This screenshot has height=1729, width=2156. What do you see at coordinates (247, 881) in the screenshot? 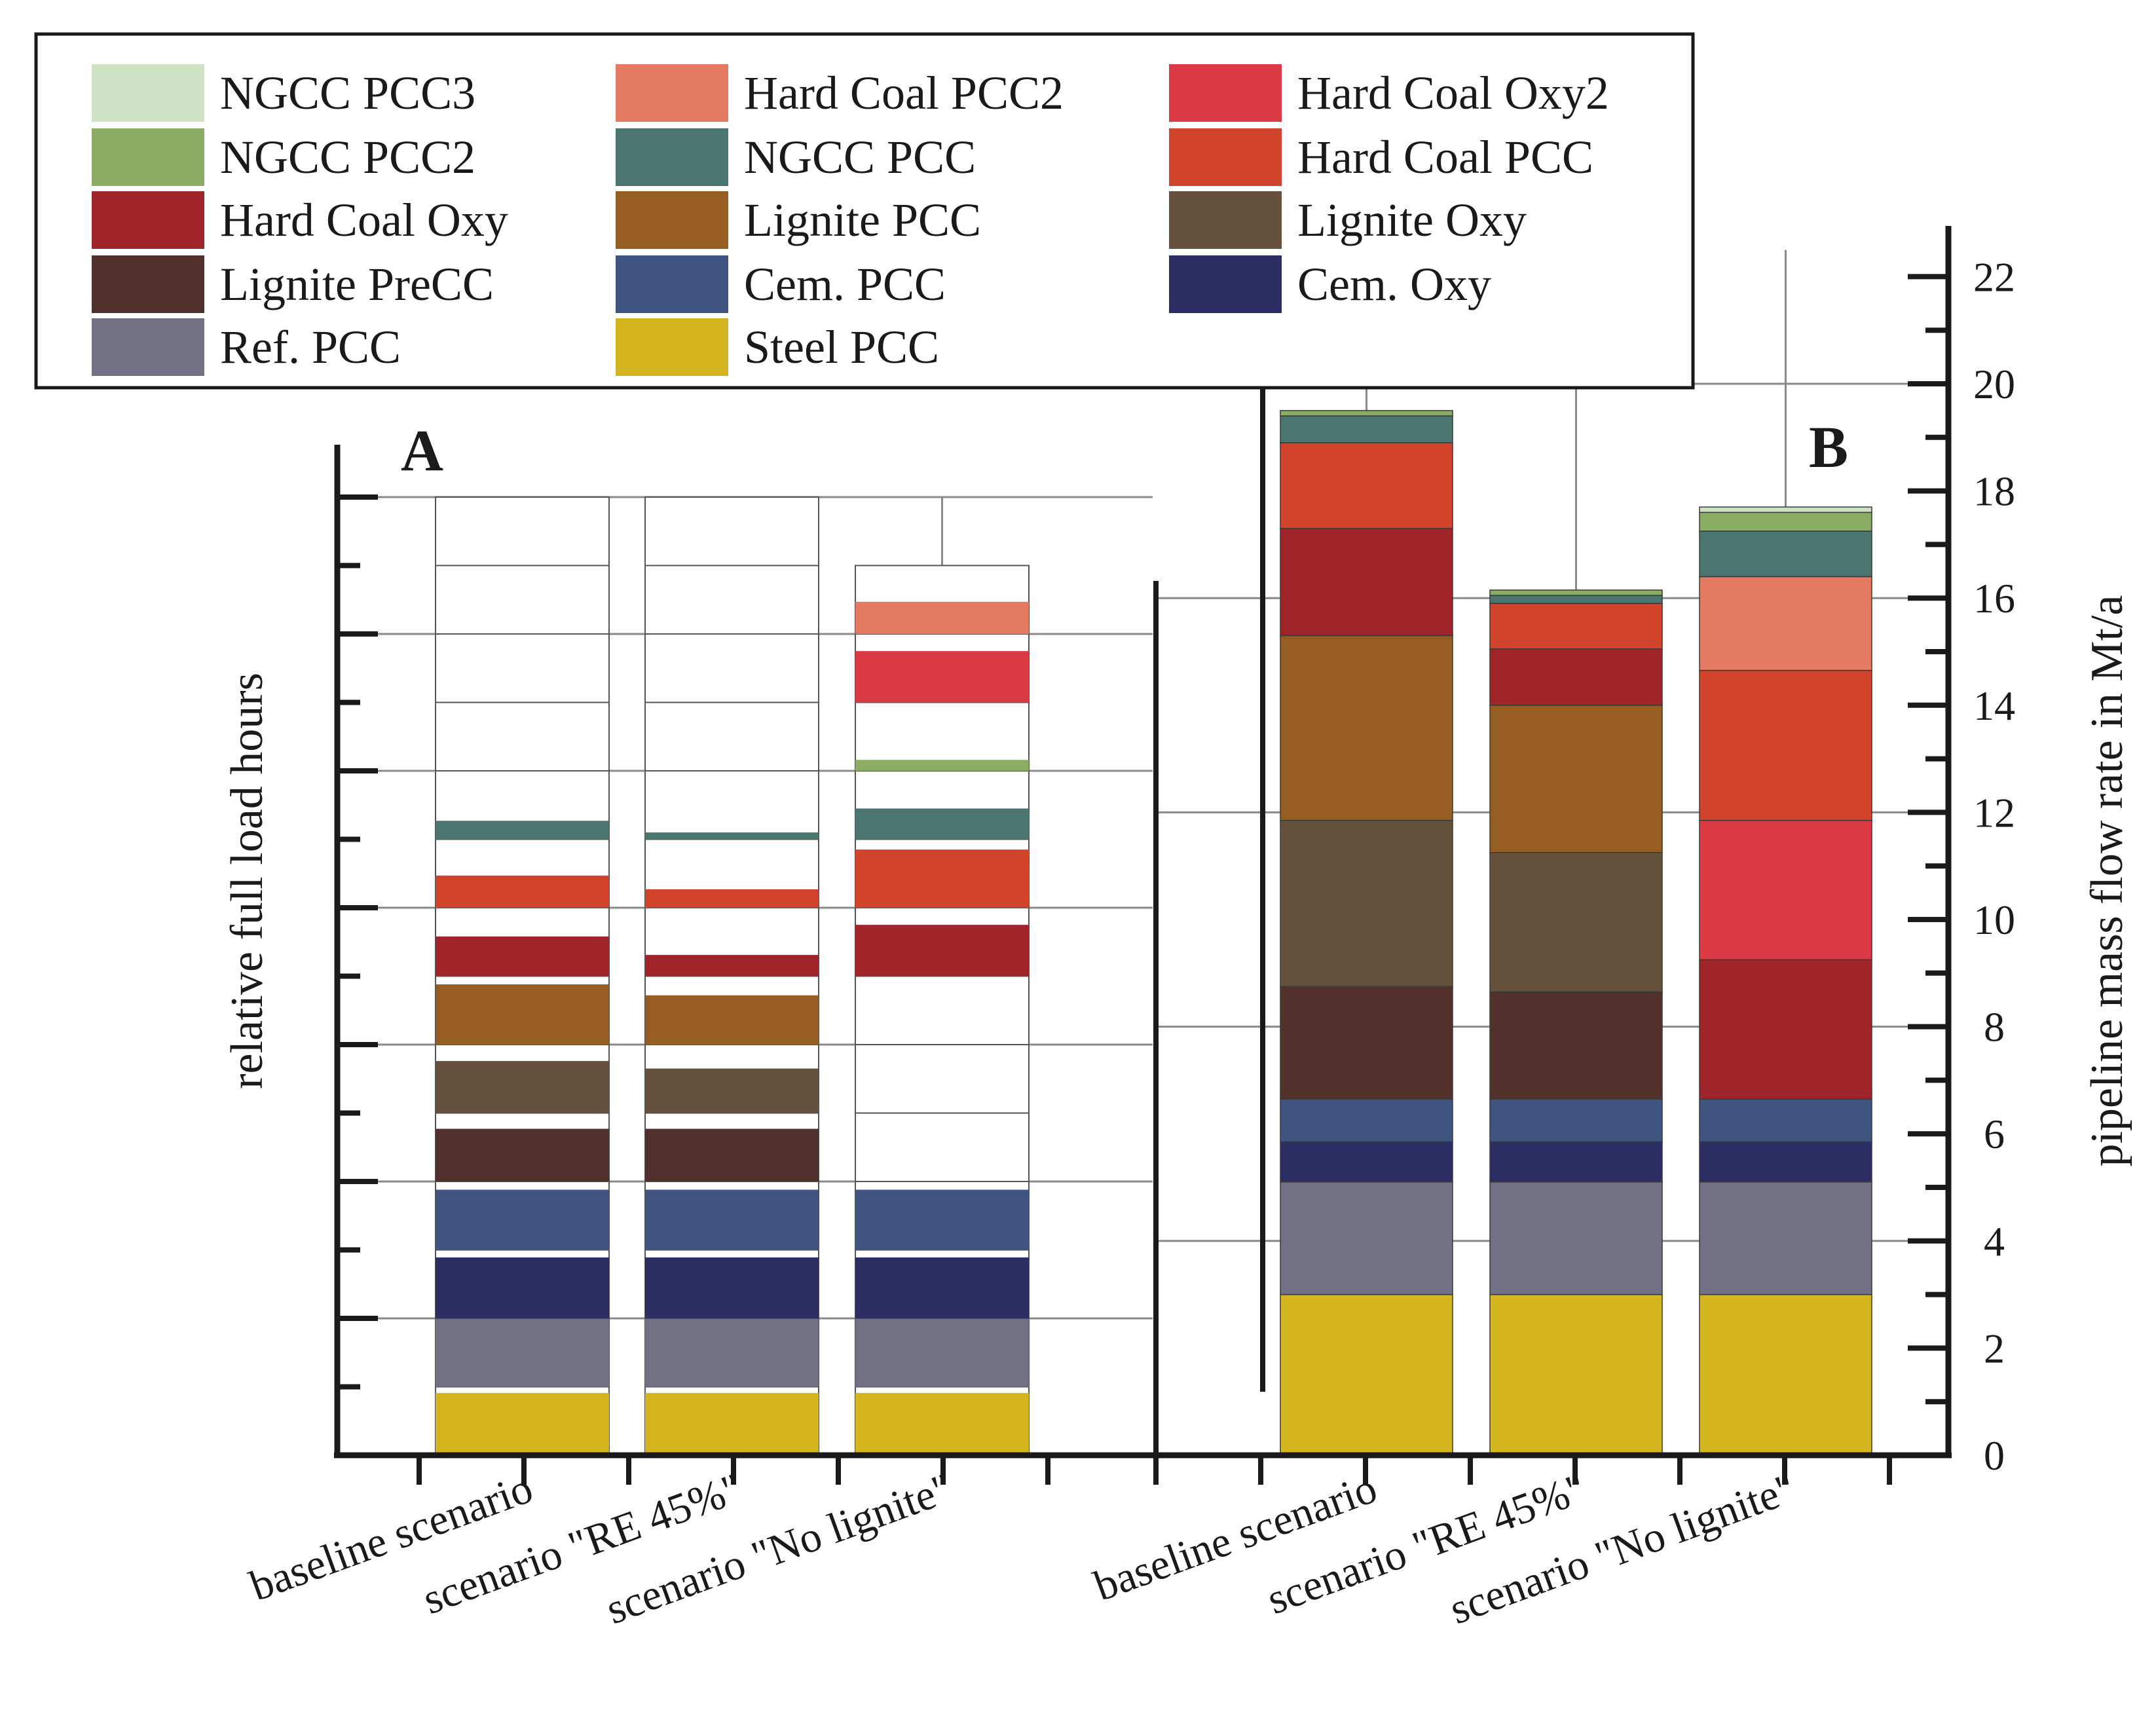
I see `y-axis-label-left: relative full load hours` at bounding box center [247, 881].